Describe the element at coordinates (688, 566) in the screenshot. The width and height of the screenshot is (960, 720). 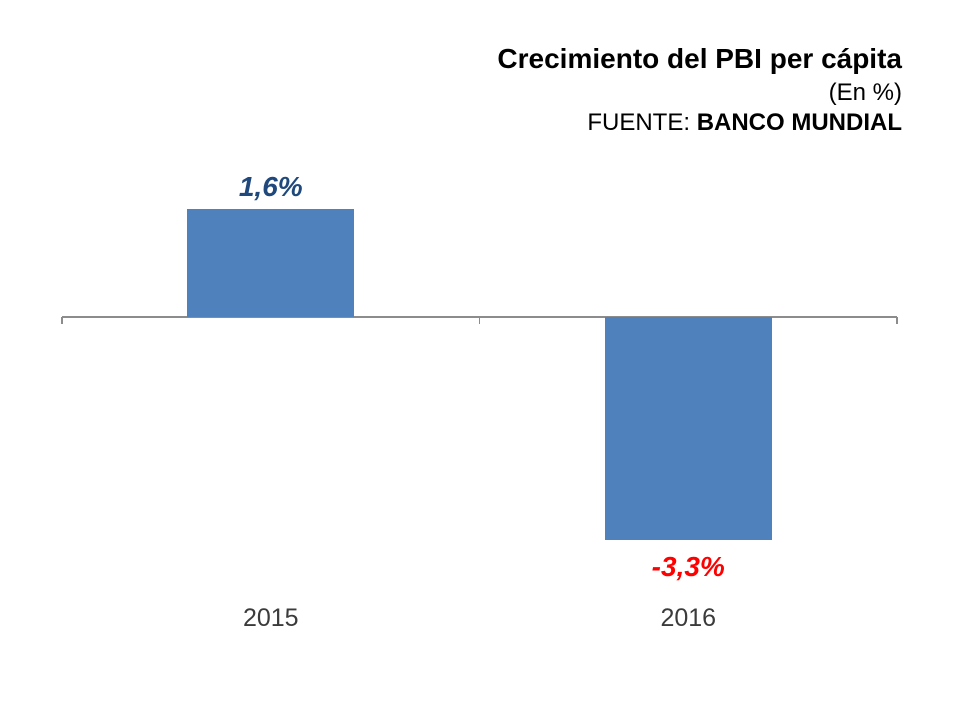
I see `value-label-2016: -3,3%` at that location.